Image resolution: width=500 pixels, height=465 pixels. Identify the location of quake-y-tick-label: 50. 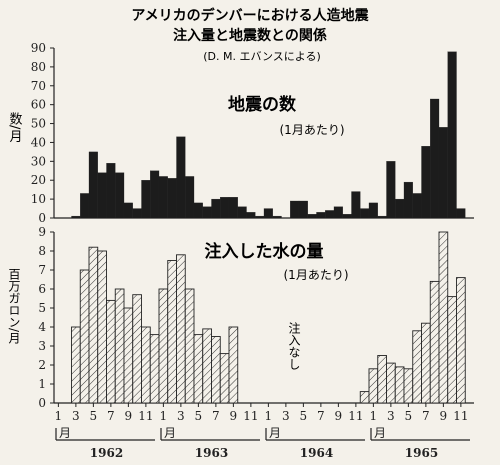
(38, 124).